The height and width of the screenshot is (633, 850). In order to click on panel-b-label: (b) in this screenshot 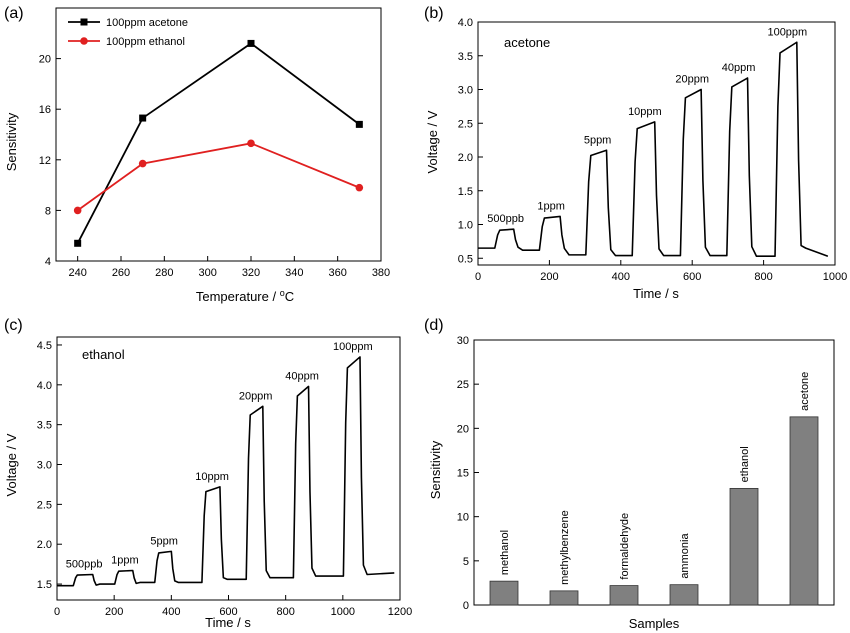, I will do `click(434, 13)`.